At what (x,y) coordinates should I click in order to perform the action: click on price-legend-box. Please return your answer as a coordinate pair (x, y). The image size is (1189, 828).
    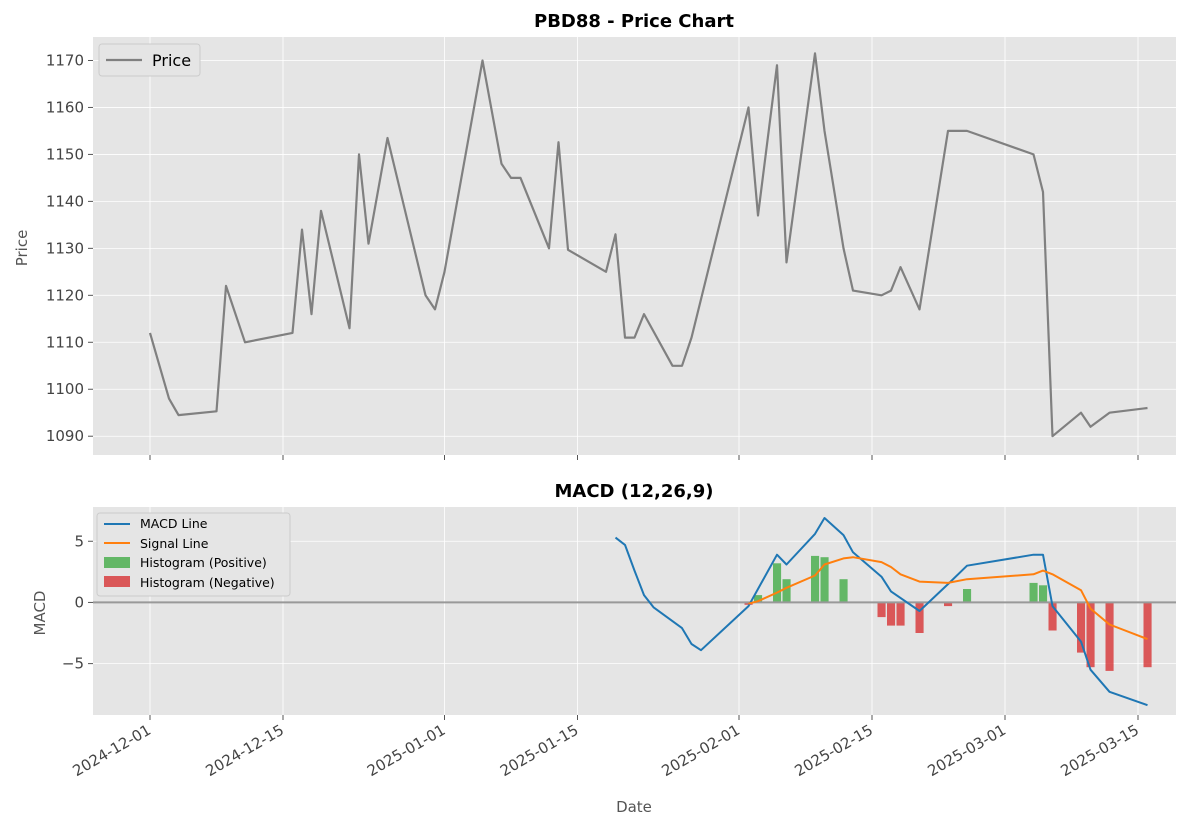
    Looking at the image, I should click on (149, 60).